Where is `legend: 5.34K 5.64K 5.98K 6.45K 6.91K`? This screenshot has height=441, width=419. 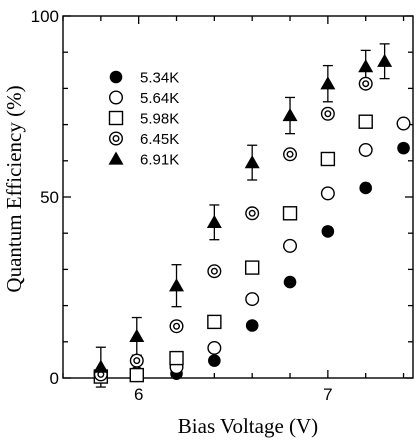
legend: 5.34K 5.64K 5.98K 6.45K 6.91K is located at coordinates (143, 119).